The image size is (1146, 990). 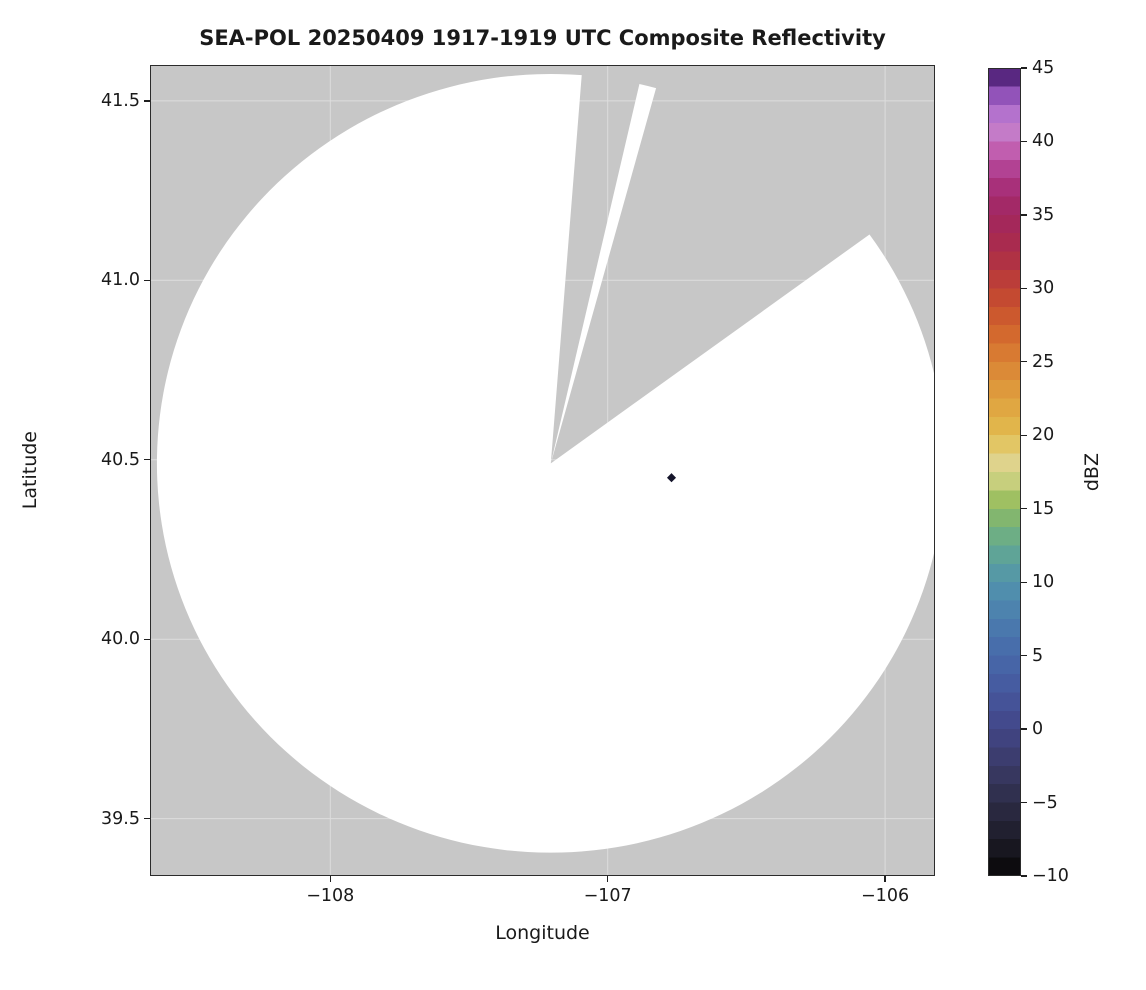 I want to click on y-tick-label: 39.5, so click(x=120, y=818).